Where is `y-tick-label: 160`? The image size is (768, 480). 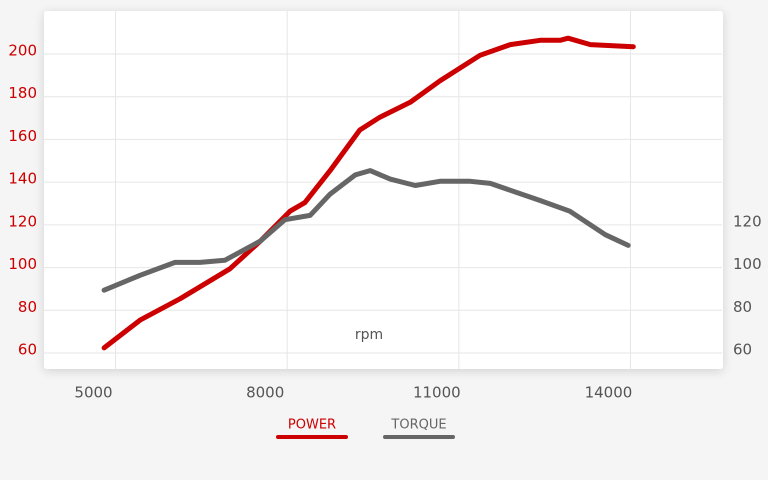 y-tick-label: 160 is located at coordinates (22, 136).